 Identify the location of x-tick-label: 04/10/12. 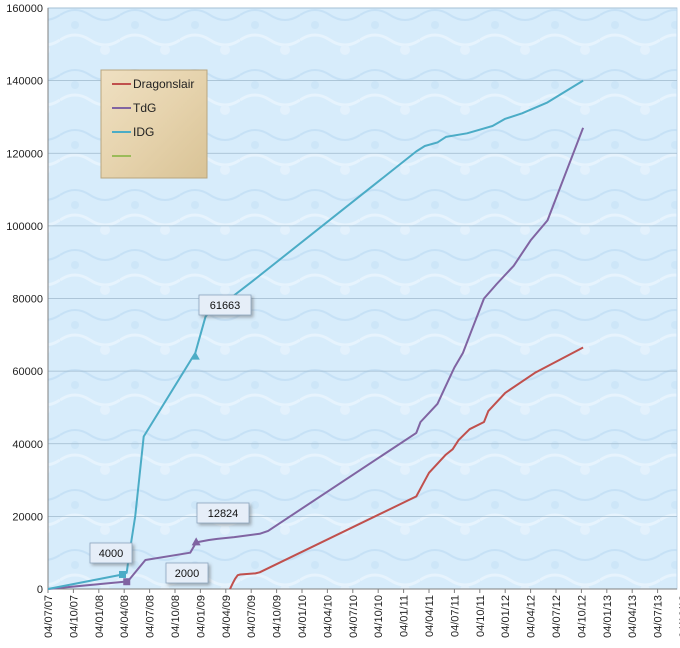
(582, 616).